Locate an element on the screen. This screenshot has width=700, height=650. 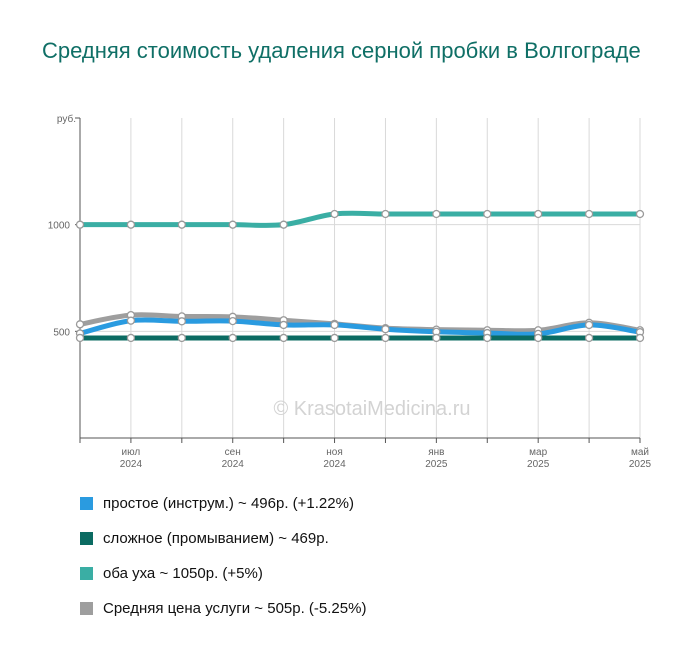
legend-label: сложное (промыванием) ~ 469р. is located at coordinates (216, 538).